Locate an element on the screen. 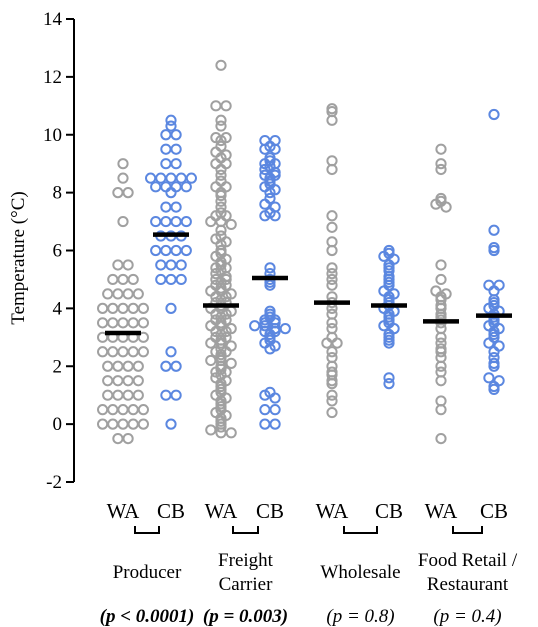 This screenshot has width=538, height=627. y-tick-label: 8 is located at coordinates (58, 193).